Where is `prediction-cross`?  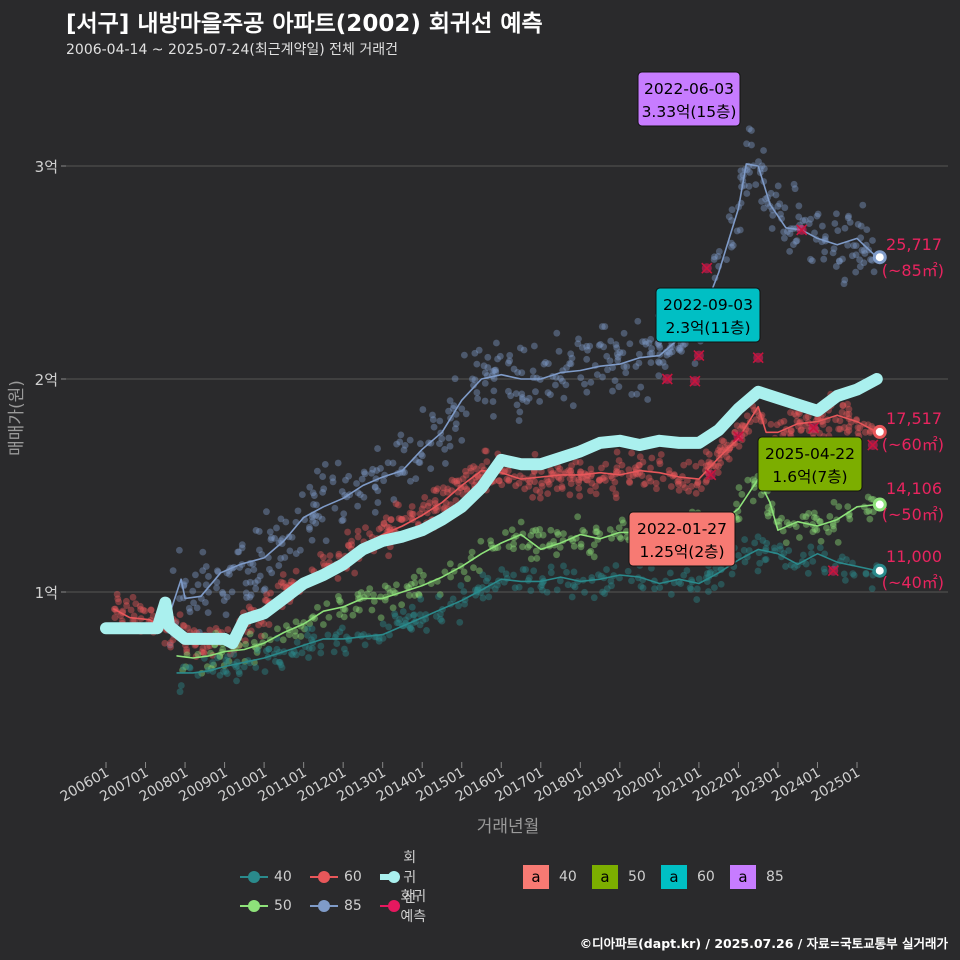
prediction-cross is located at coordinates (873, 445).